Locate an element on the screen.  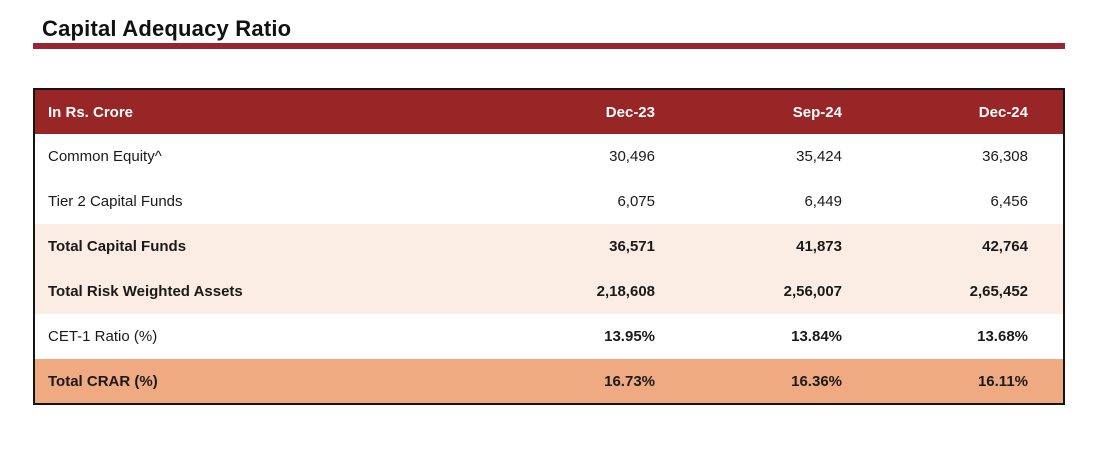
title-underline-rule is located at coordinates (549, 46).